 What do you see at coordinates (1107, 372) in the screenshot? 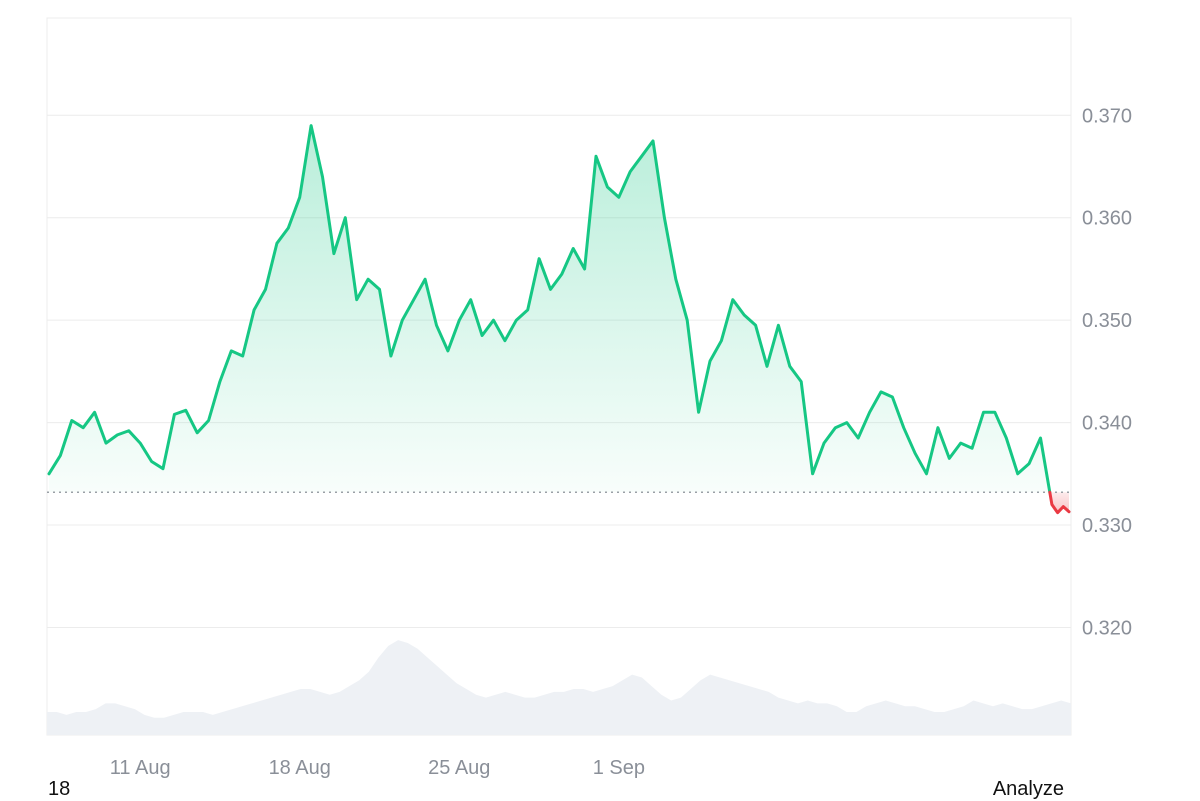
I see `y-axis: 0.370 0.360 0.350 0.340 0.330 0.320` at bounding box center [1107, 372].